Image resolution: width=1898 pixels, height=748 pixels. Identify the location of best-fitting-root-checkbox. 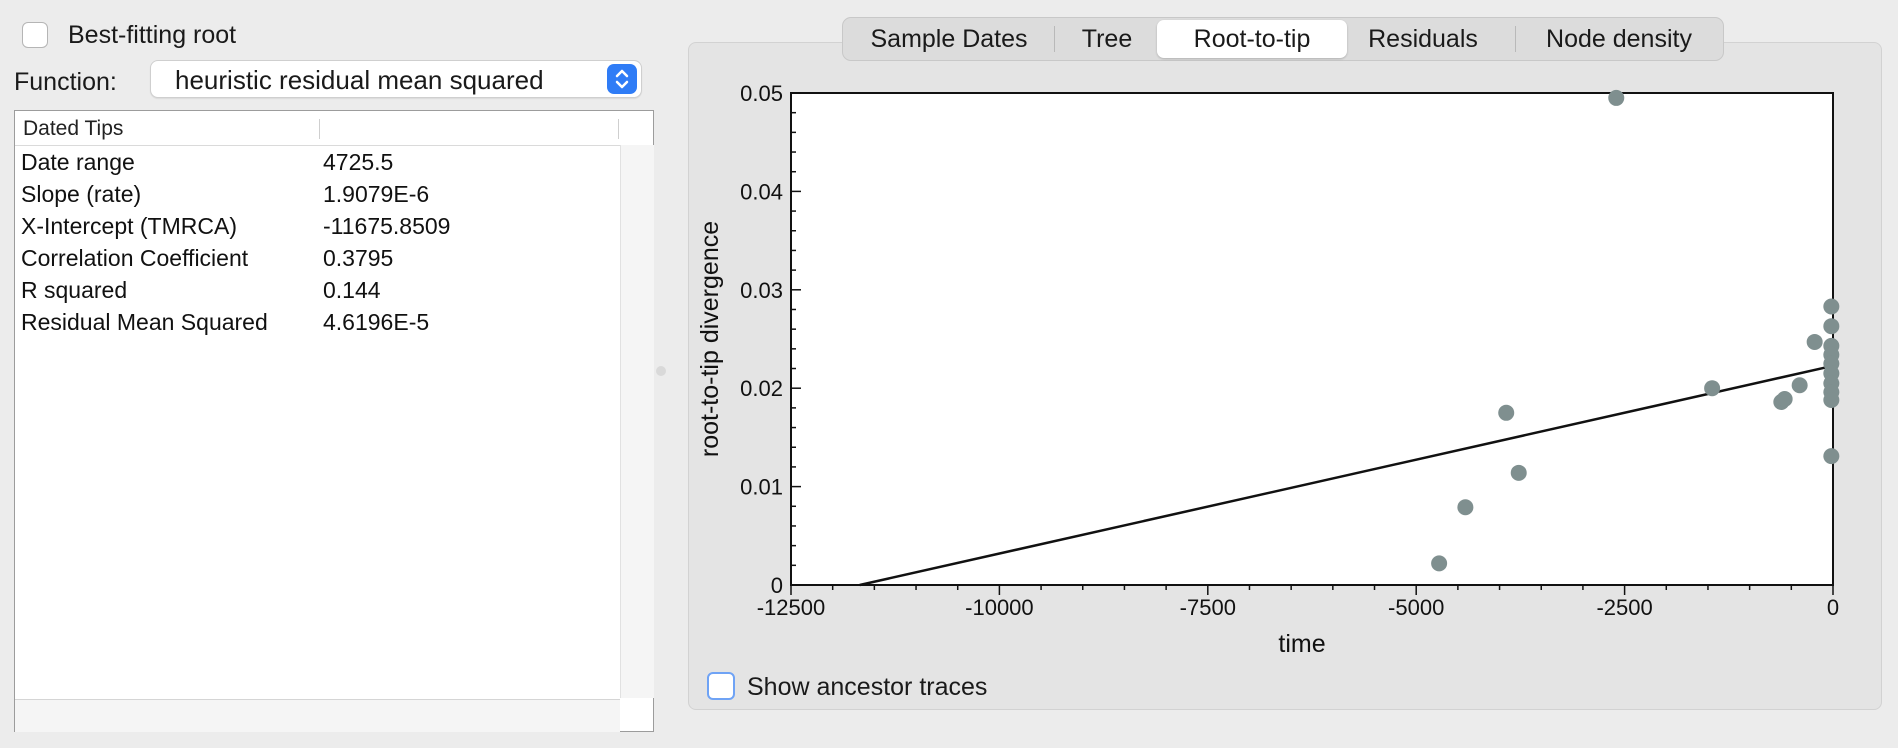
(35, 35).